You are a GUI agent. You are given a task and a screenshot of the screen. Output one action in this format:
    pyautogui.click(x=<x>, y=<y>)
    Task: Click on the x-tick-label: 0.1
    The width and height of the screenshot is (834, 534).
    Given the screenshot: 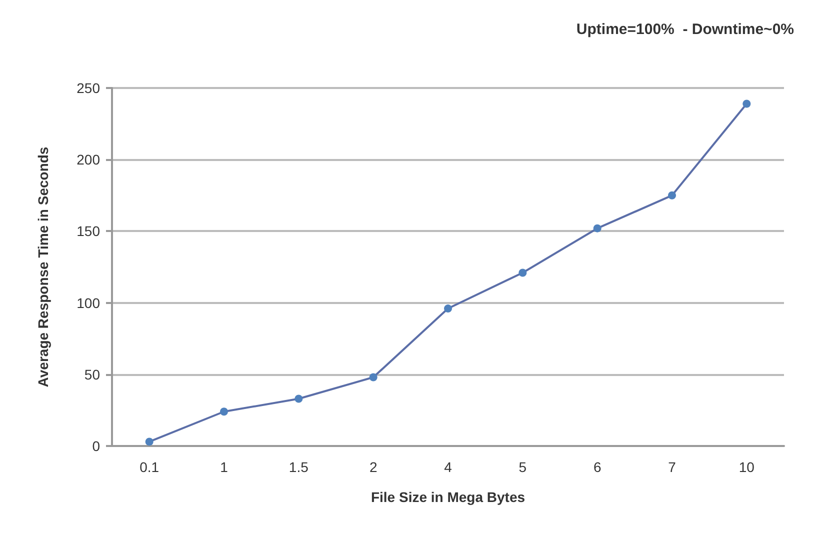 What is the action you would take?
    pyautogui.click(x=150, y=467)
    